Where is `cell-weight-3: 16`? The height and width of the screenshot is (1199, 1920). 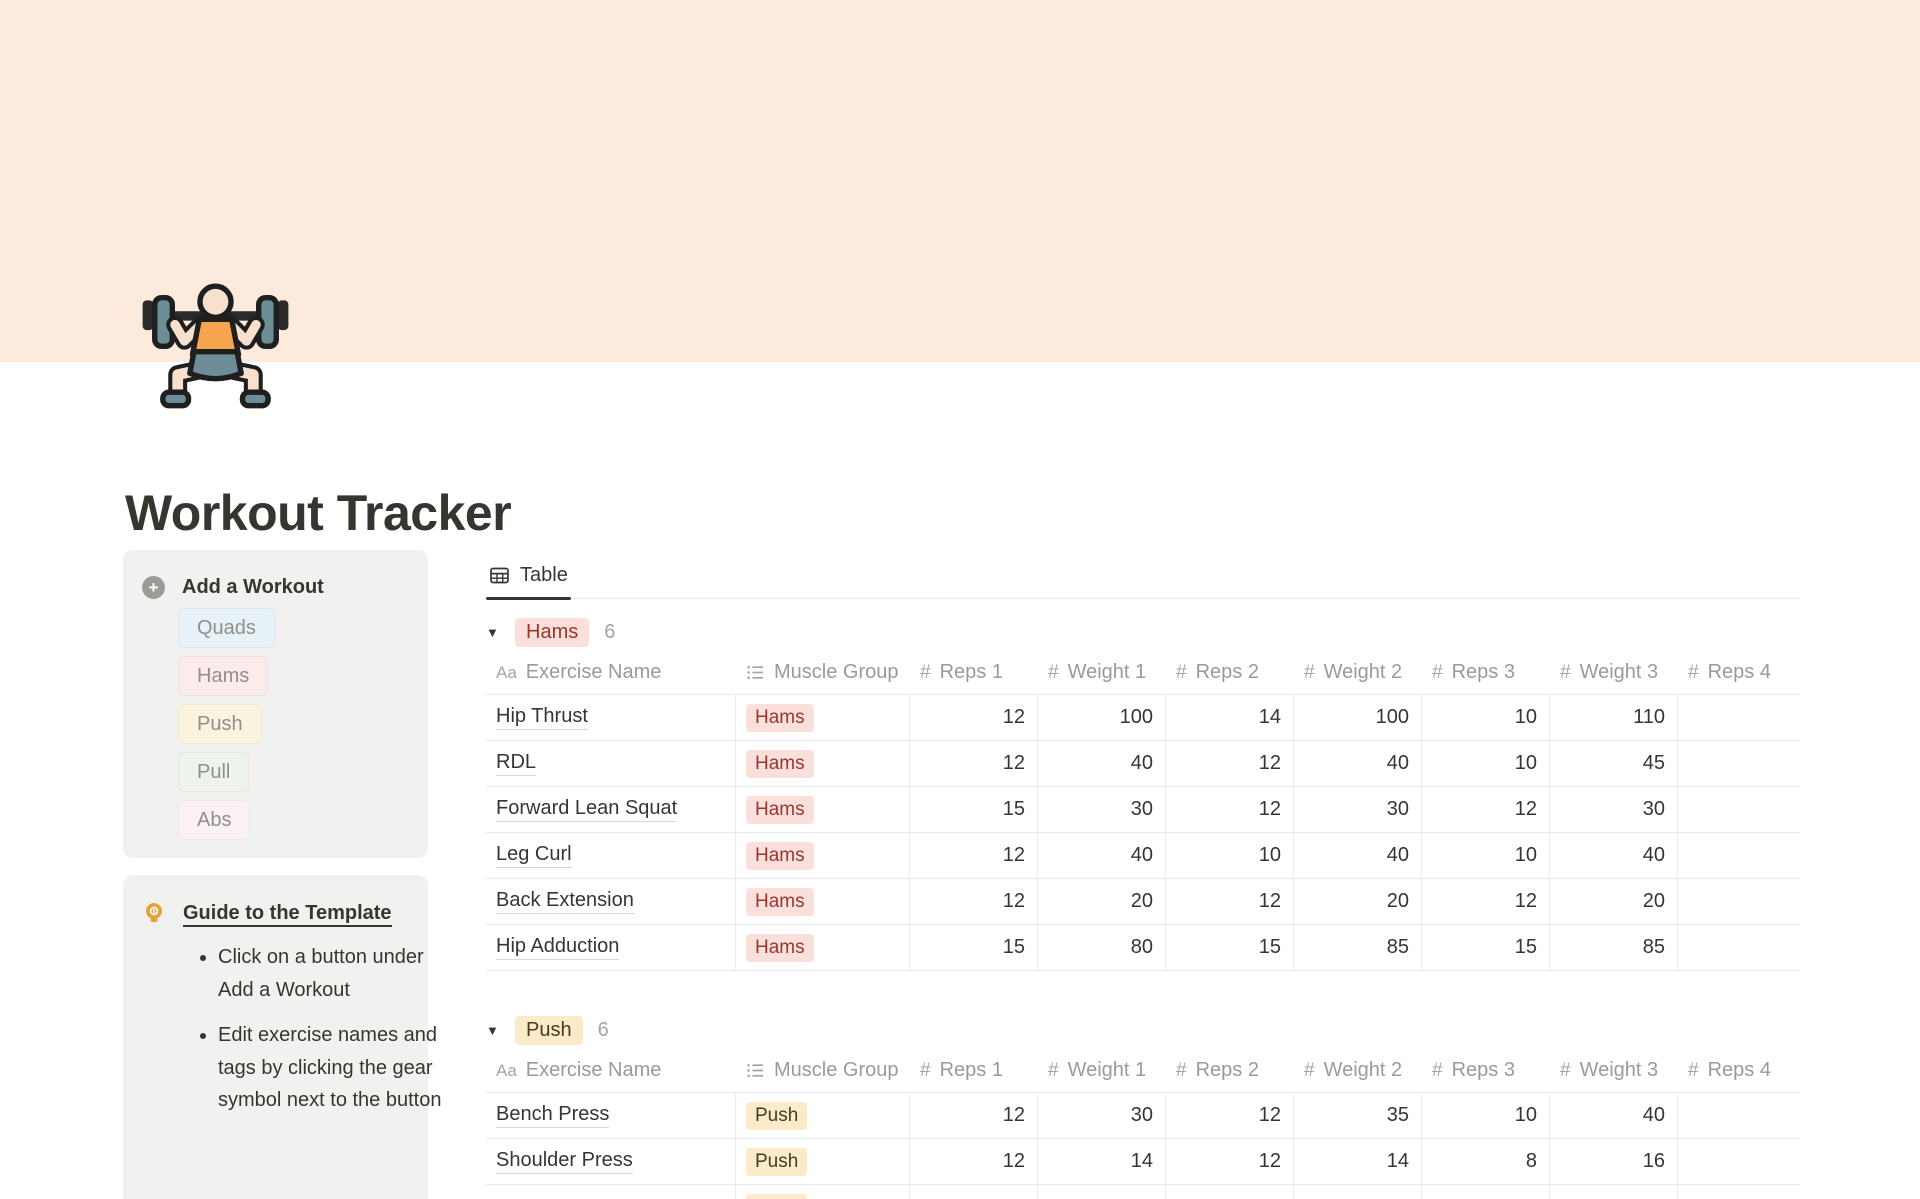
cell-weight-3: 16 is located at coordinates (1614, 1161).